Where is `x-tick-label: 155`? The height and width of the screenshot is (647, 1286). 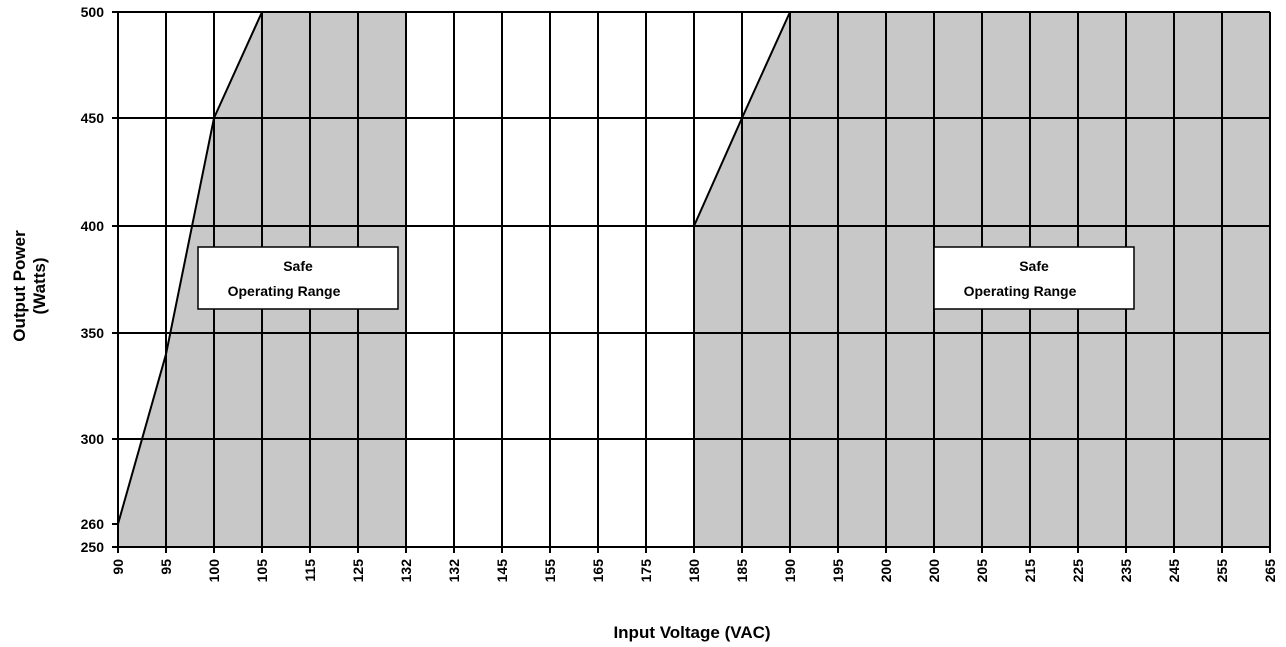 x-tick-label: 155 is located at coordinates (550, 571).